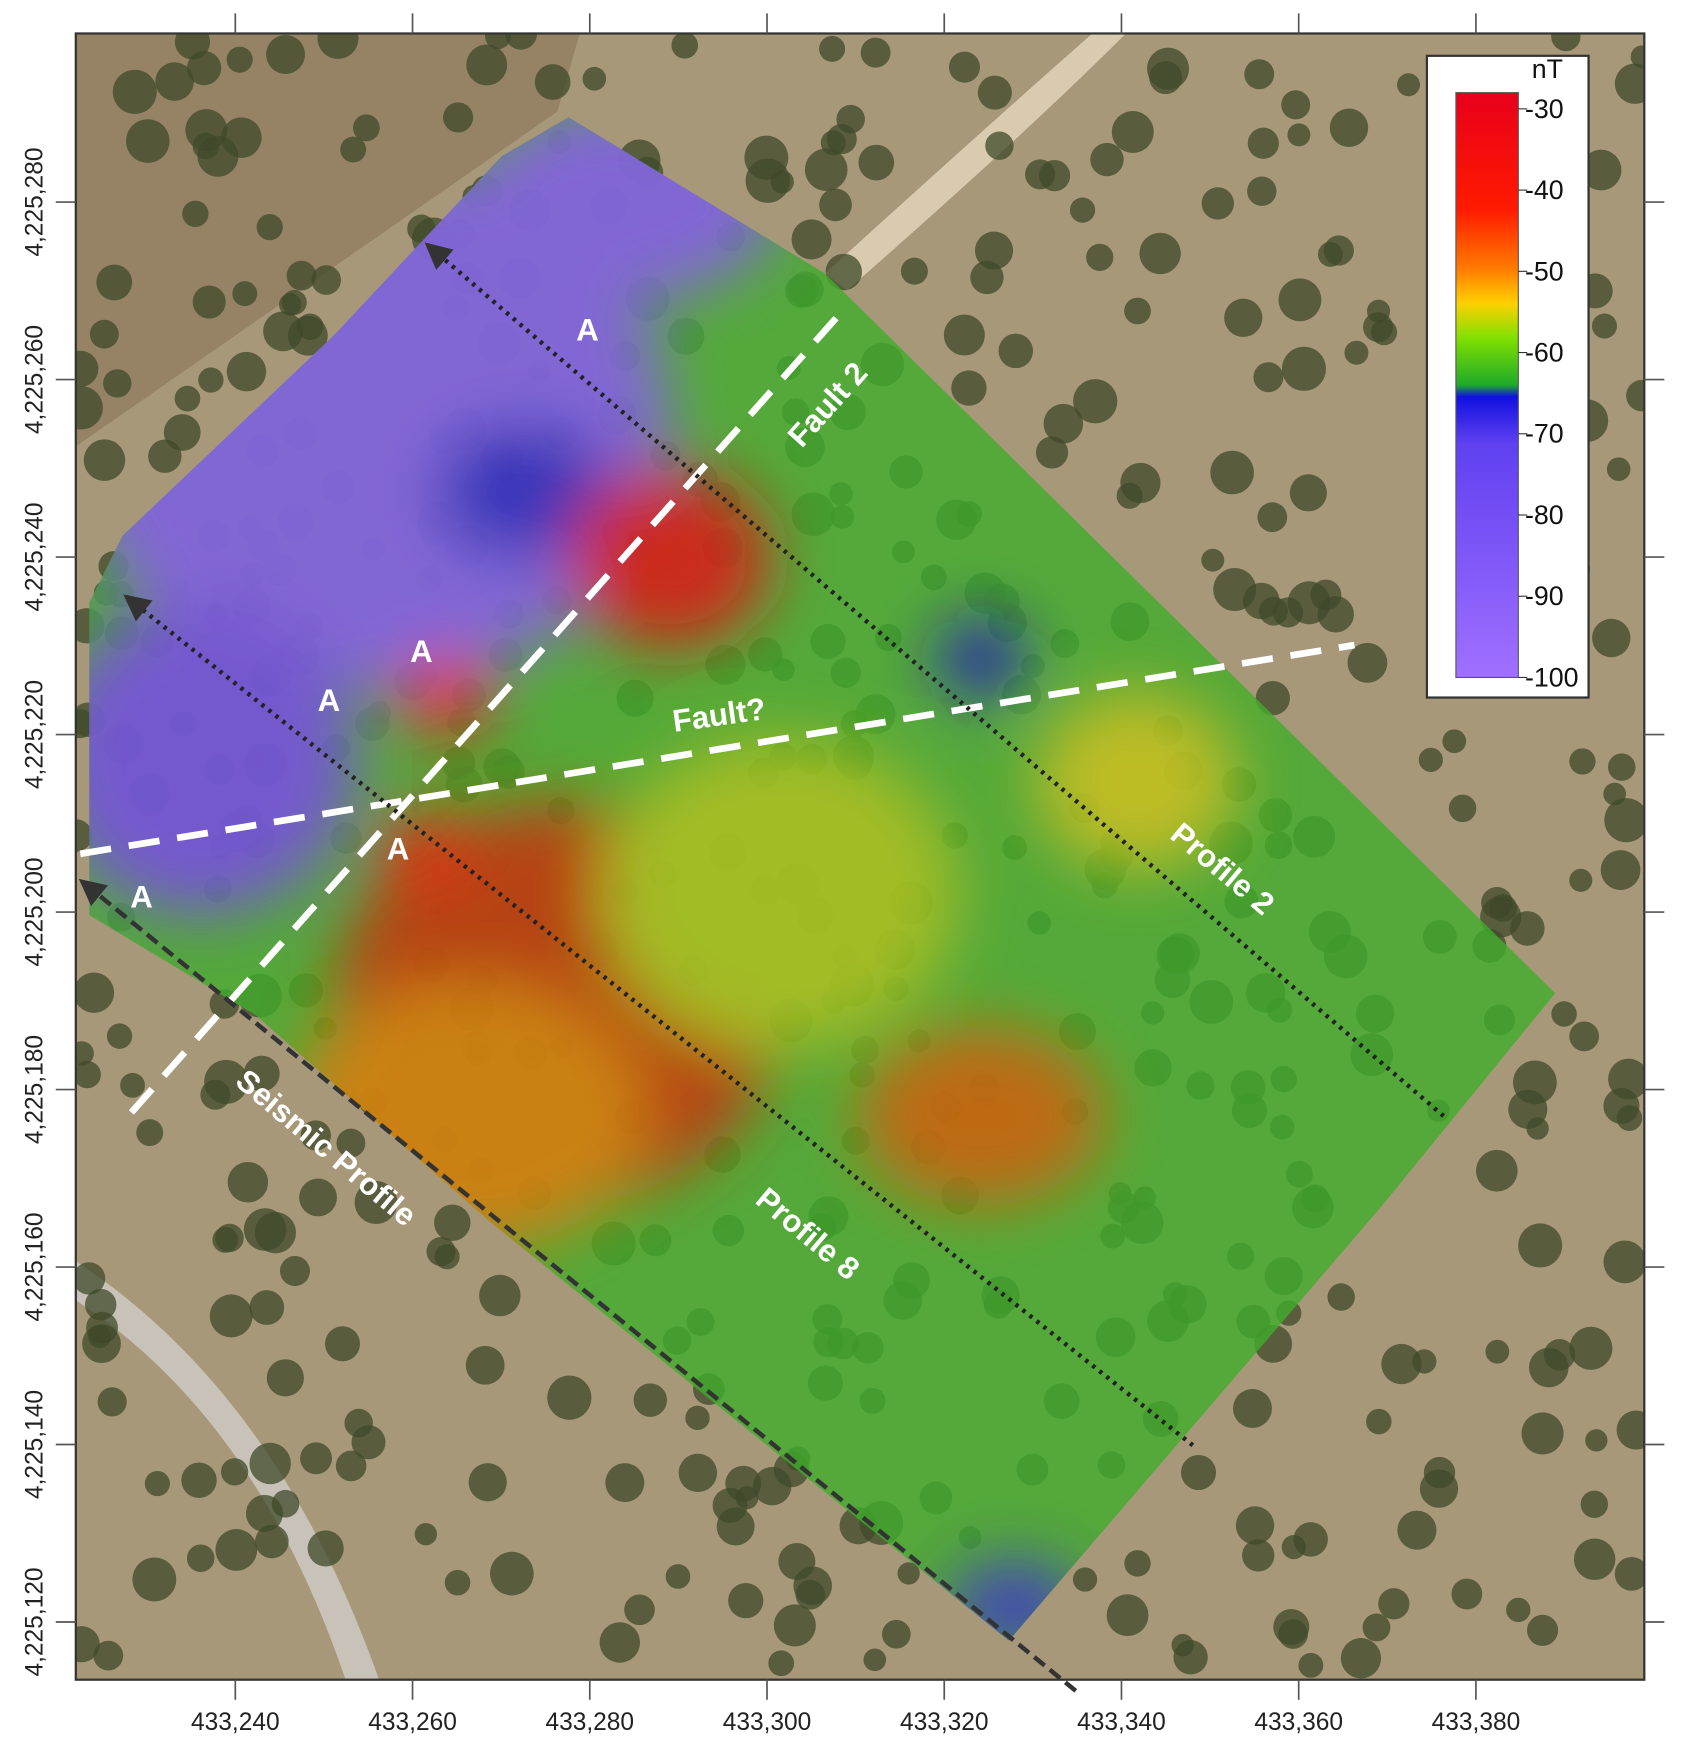 This screenshot has width=1690, height=1750. What do you see at coordinates (944, 1722) in the screenshot?
I see `x-tick-label: 433,320` at bounding box center [944, 1722].